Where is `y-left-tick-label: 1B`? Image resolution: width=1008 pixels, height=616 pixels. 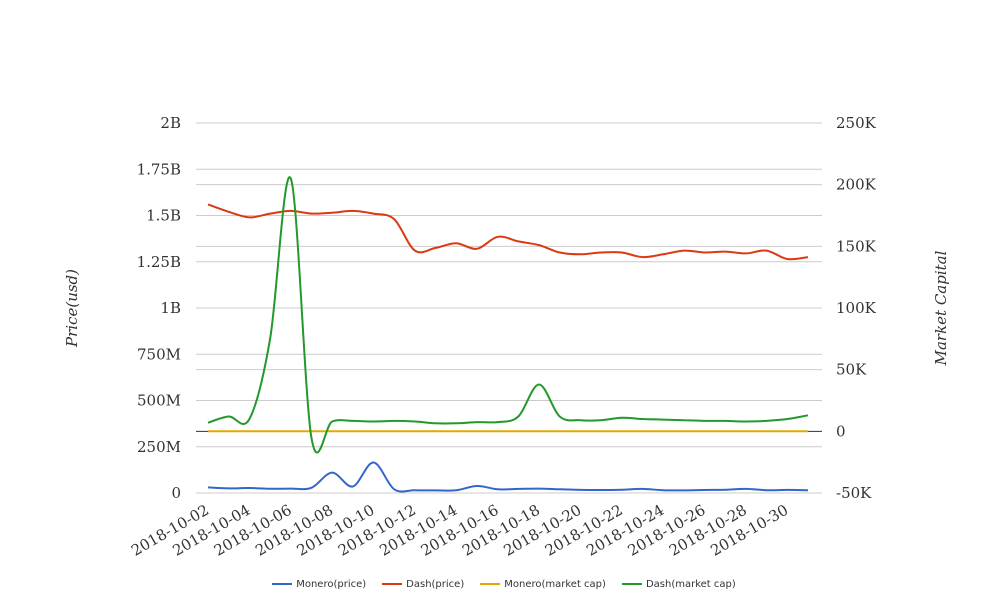 y-left-tick-label: 1B is located at coordinates (170, 308).